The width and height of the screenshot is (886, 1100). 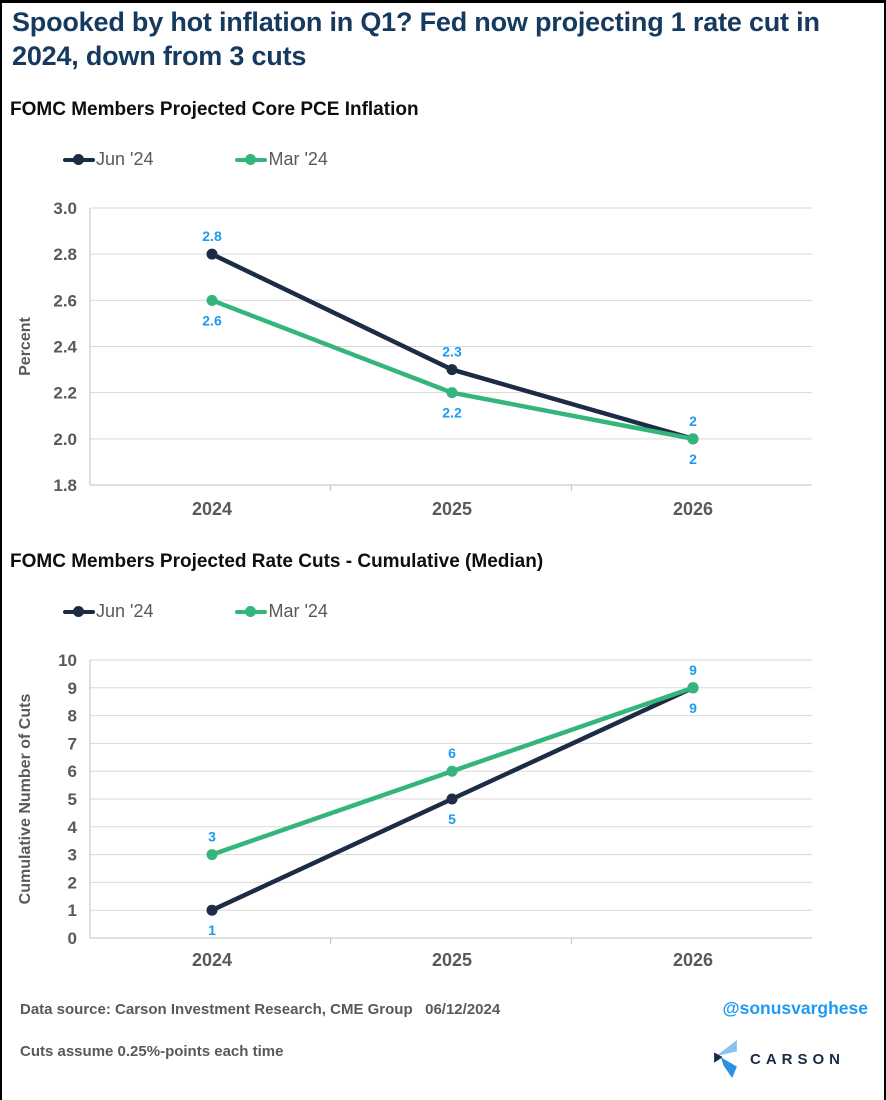 What do you see at coordinates (725, 1059) in the screenshot?
I see `carson-logo-icon` at bounding box center [725, 1059].